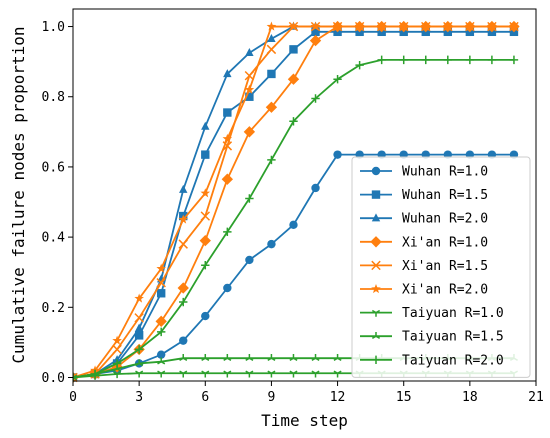 The image size is (550, 438). I want to click on legend-item: Wuhan R=2.0, so click(424, 219).